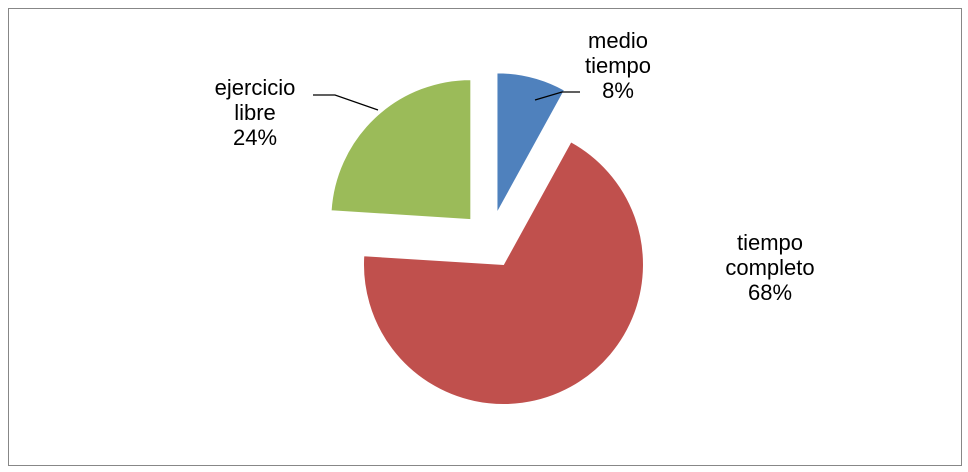 This screenshot has height=472, width=968. What do you see at coordinates (770, 292) in the screenshot?
I see `value-label: 68%` at bounding box center [770, 292].